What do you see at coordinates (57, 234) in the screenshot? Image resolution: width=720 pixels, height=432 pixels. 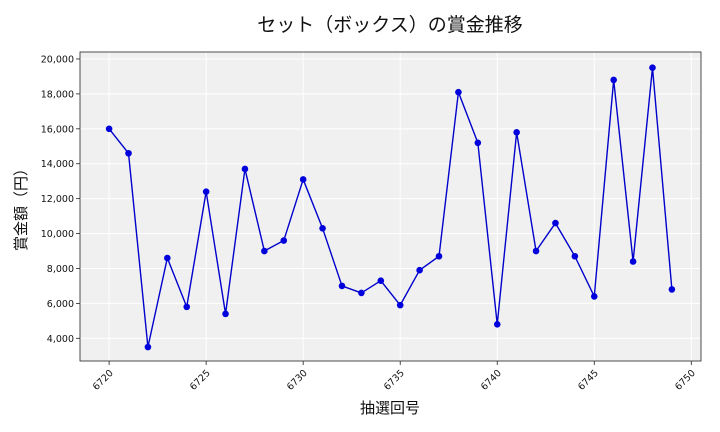 I see `y-tick-label-3: 10,000` at bounding box center [57, 234].